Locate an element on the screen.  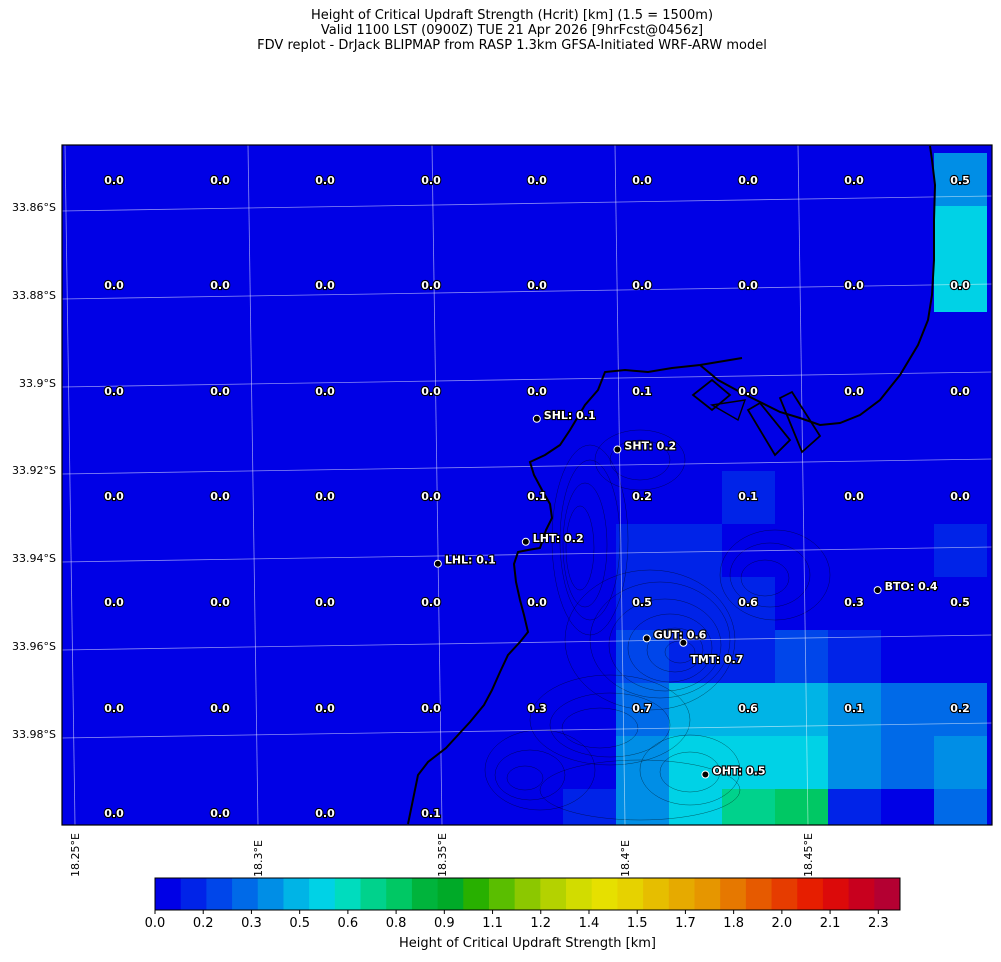
station-label: LHT: 0.2 is located at coordinates (558, 538).